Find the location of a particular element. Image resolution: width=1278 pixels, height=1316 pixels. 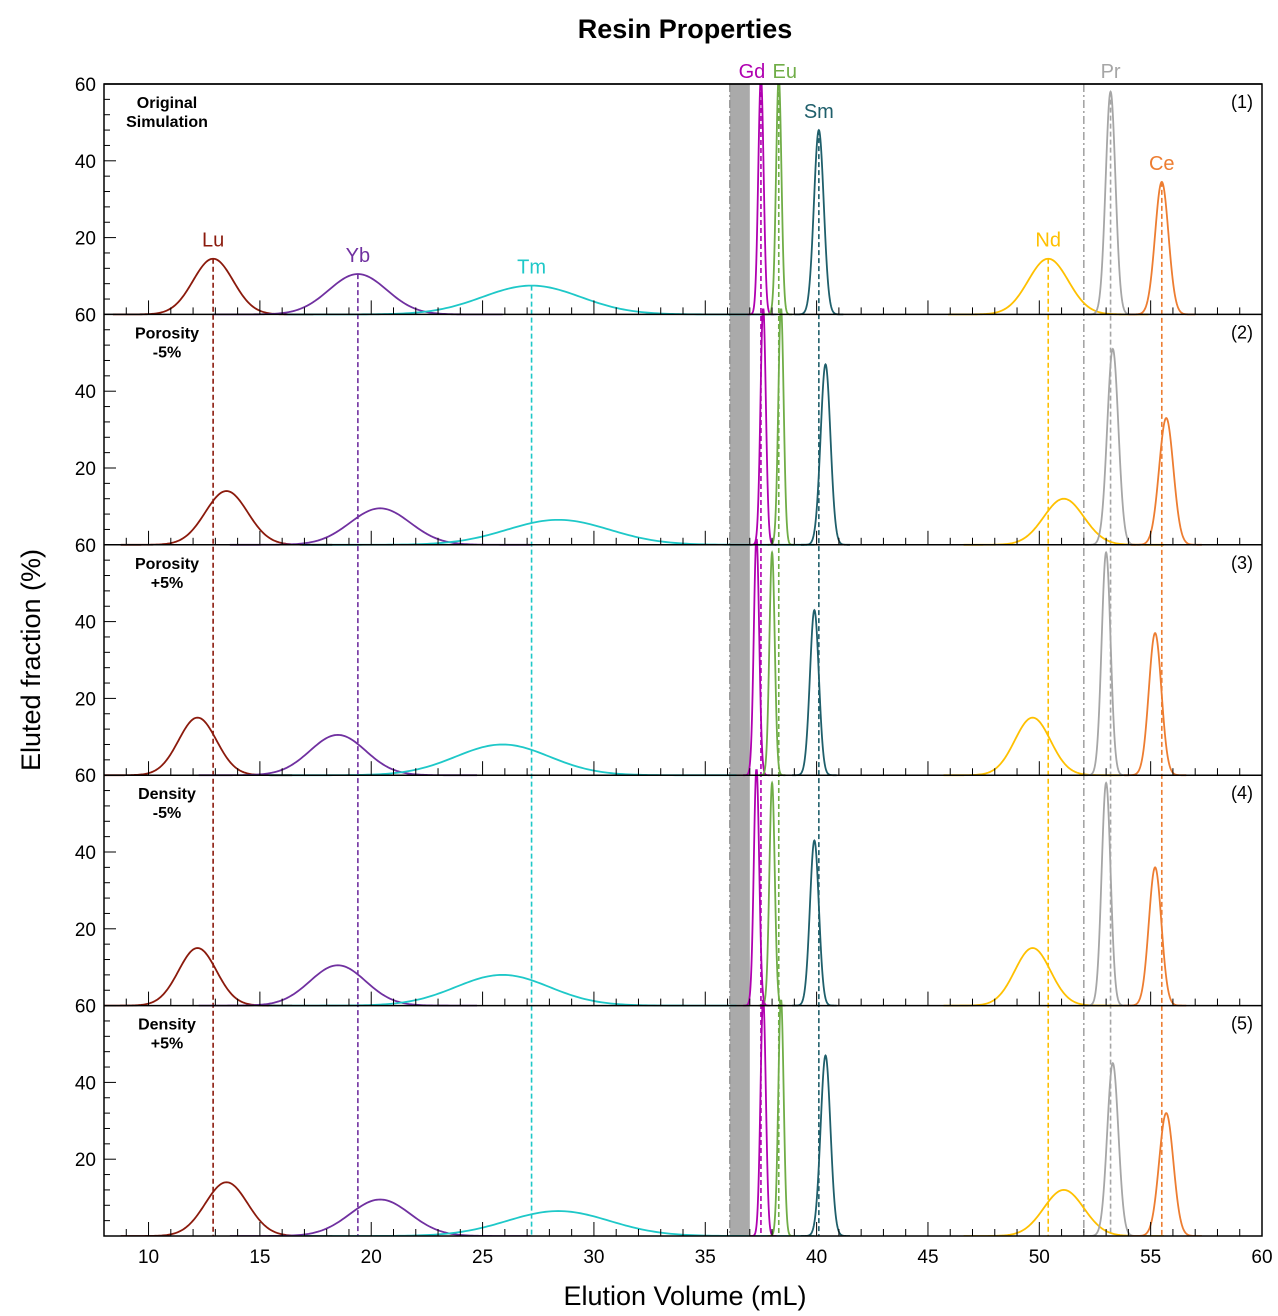

x-tick-label: 55 is located at coordinates (1150, 1257).